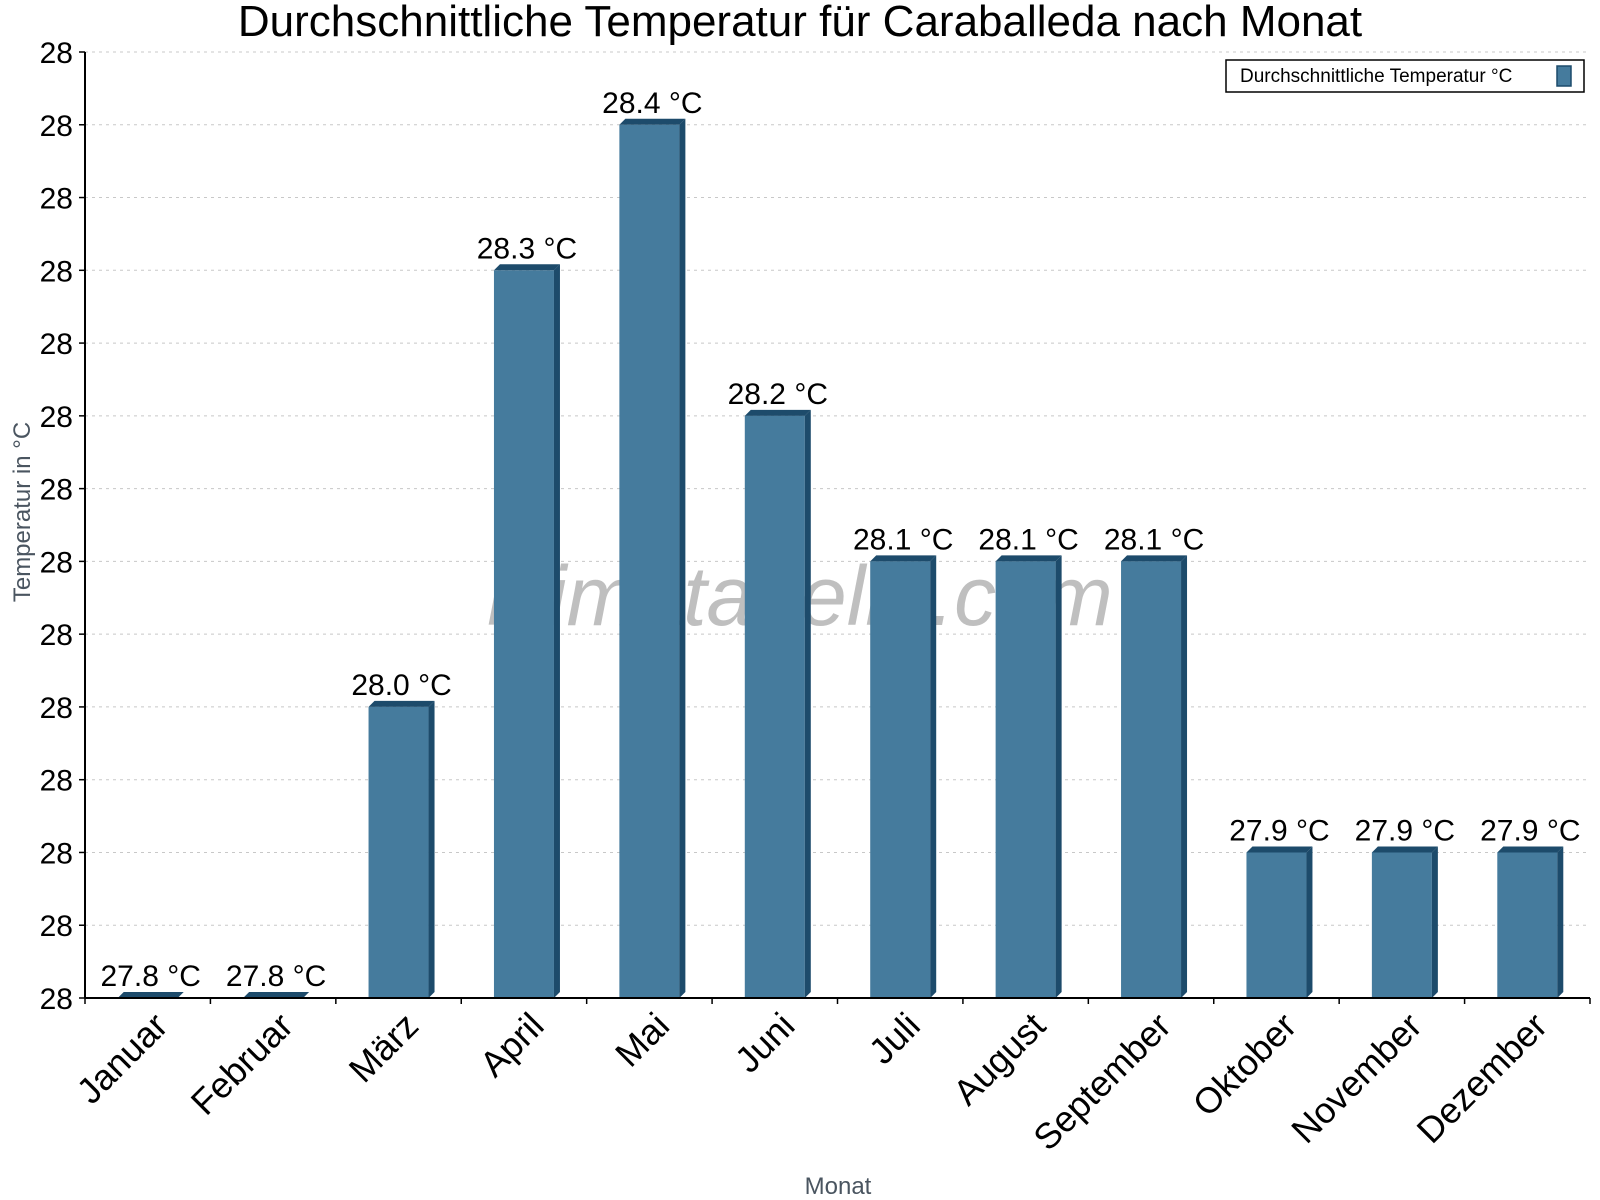 The height and width of the screenshot is (1200, 1600). Describe the element at coordinates (512, 1045) in the screenshot. I see `x-tick-label: April` at that location.